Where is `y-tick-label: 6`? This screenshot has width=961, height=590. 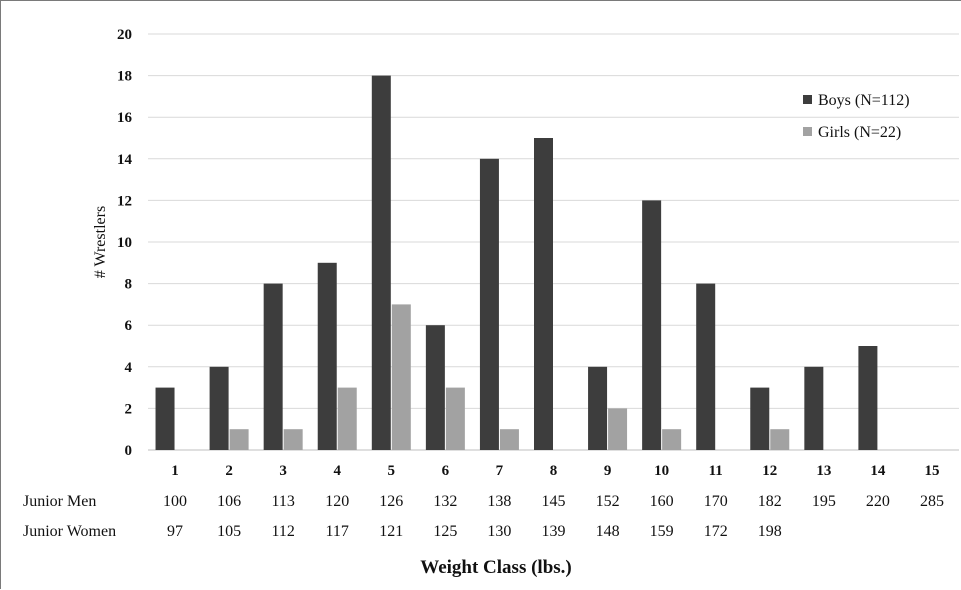
y-tick-label: 6 is located at coordinates (129, 326).